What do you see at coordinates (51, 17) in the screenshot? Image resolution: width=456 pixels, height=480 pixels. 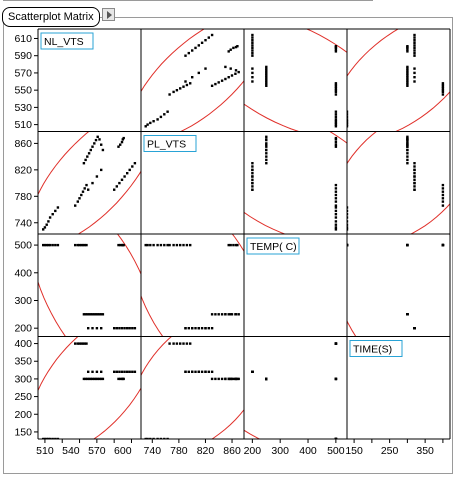 I see `scatterplot-matrix-tab: Scatterplot Matrix` at bounding box center [51, 17].